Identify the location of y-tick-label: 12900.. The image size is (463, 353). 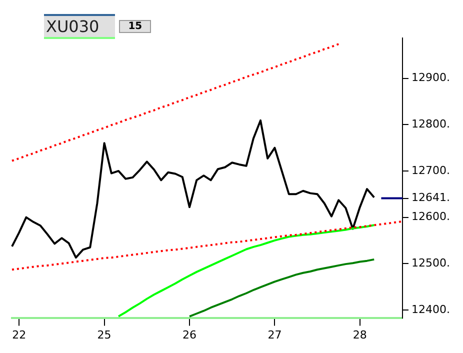
(431, 77).